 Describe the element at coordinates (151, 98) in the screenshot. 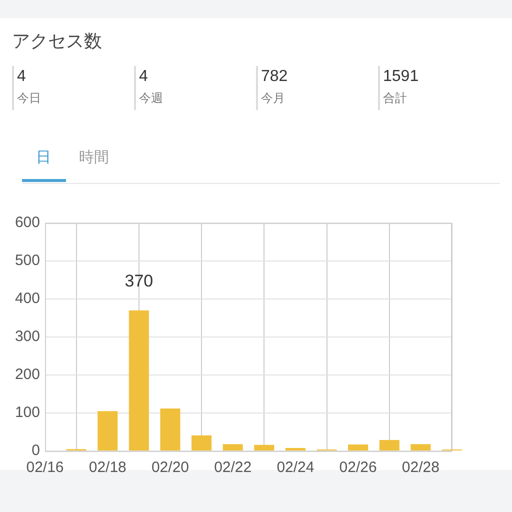

I see `category-label: 今週` at that location.